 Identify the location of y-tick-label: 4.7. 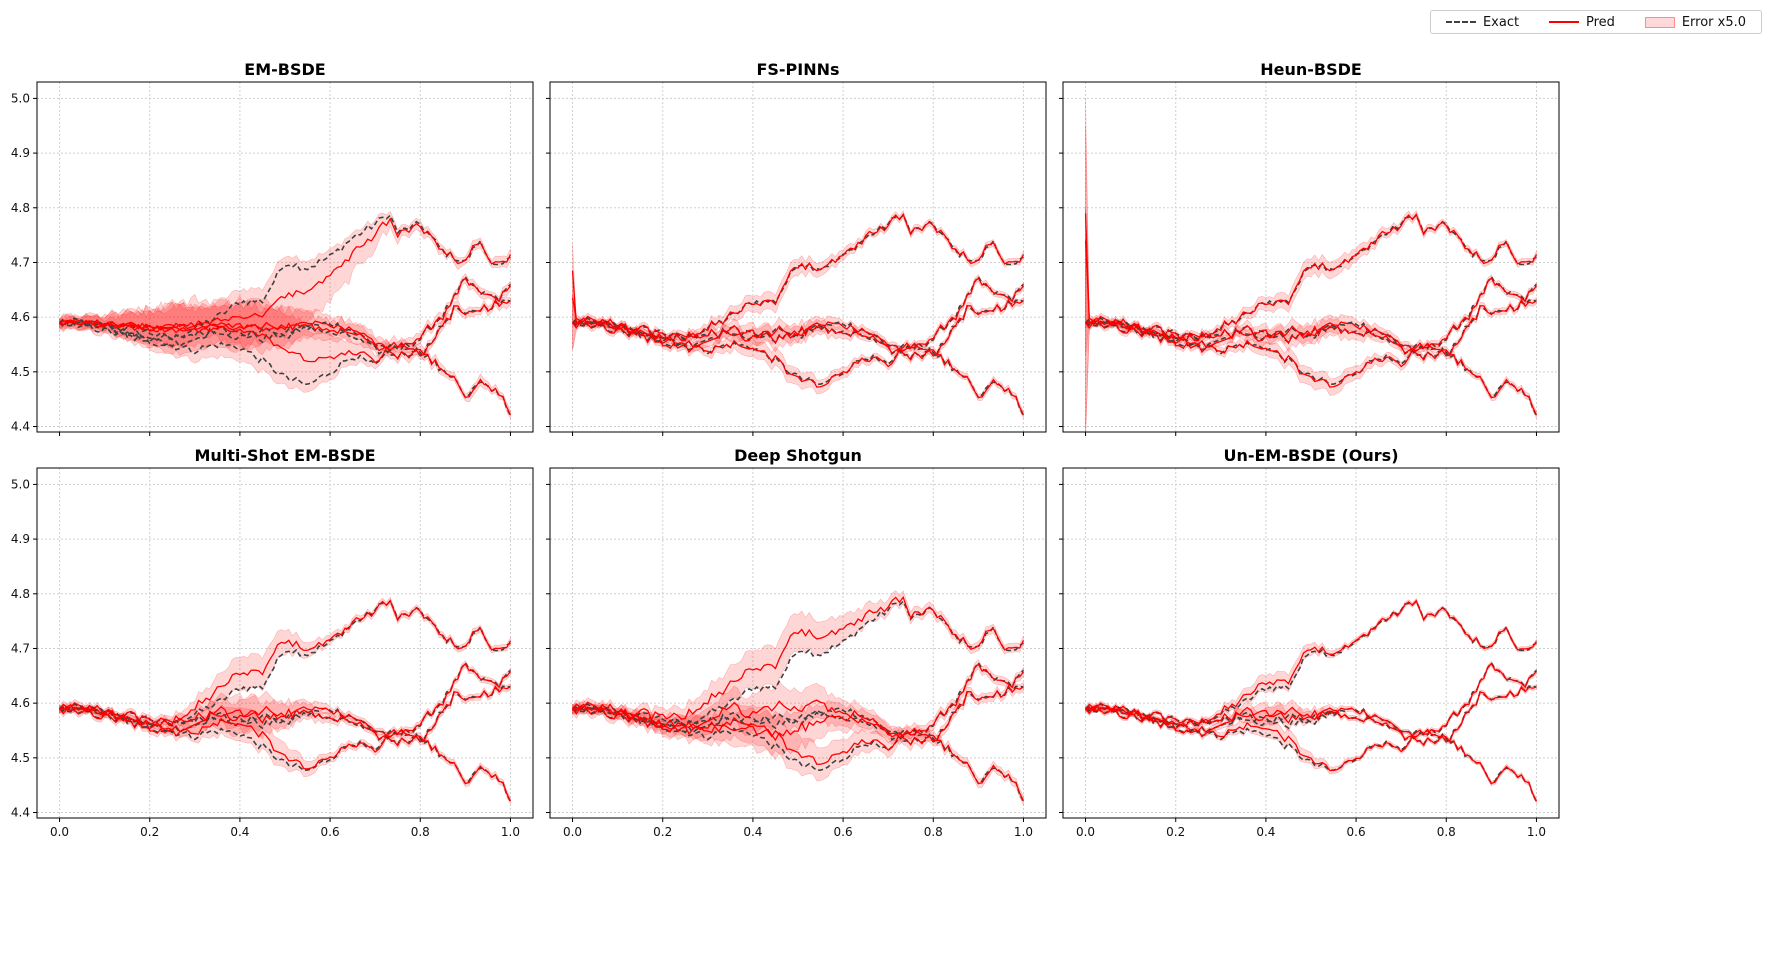
(20, 648).